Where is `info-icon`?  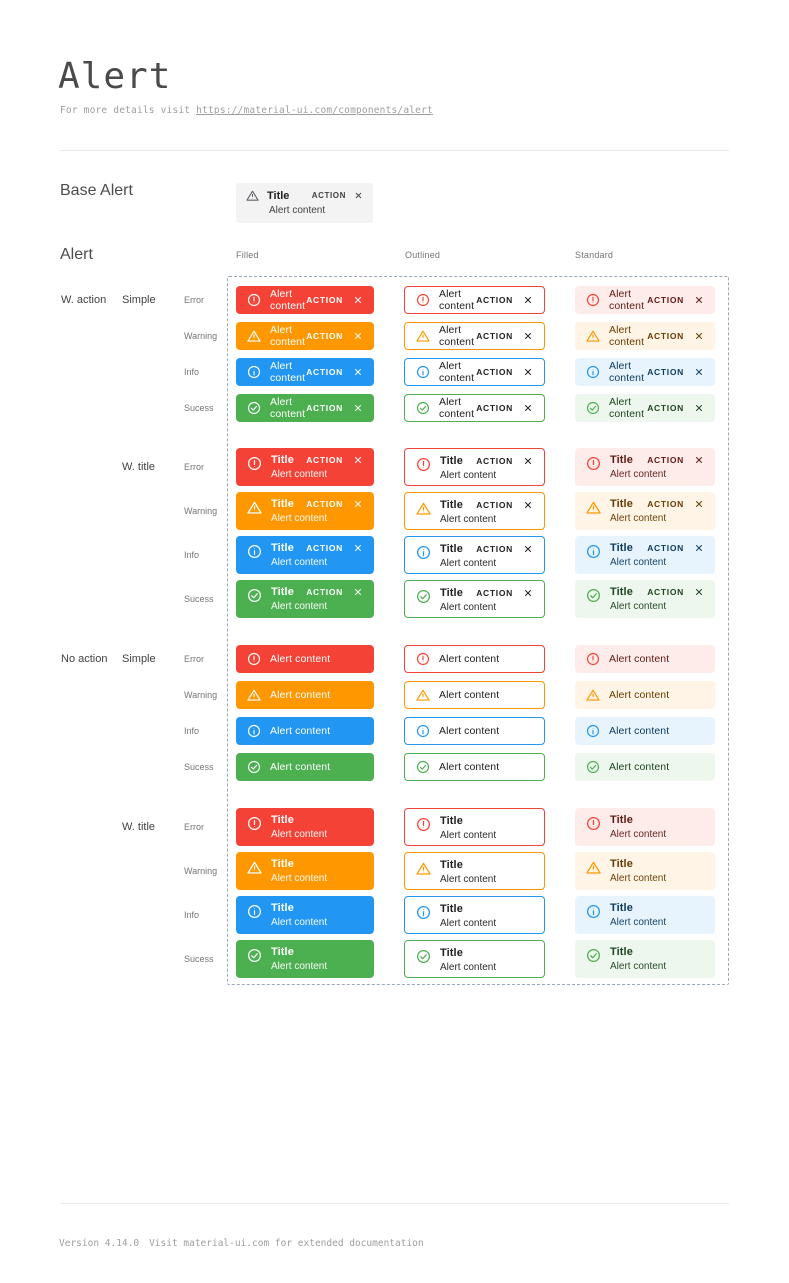
info-icon is located at coordinates (254, 911).